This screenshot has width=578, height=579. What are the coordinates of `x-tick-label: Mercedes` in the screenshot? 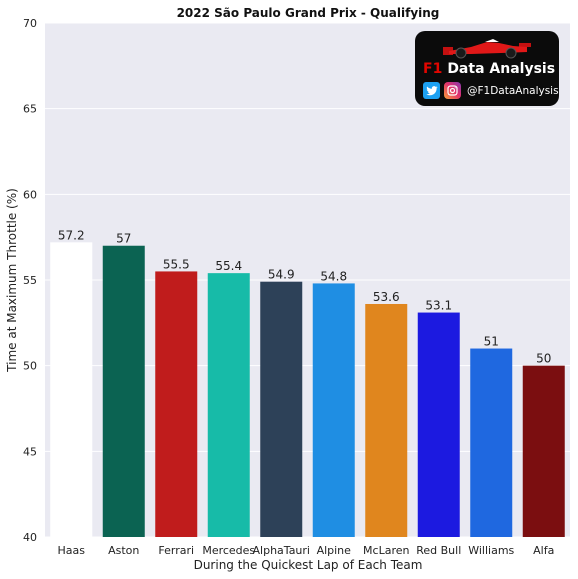 It's located at (228, 550).